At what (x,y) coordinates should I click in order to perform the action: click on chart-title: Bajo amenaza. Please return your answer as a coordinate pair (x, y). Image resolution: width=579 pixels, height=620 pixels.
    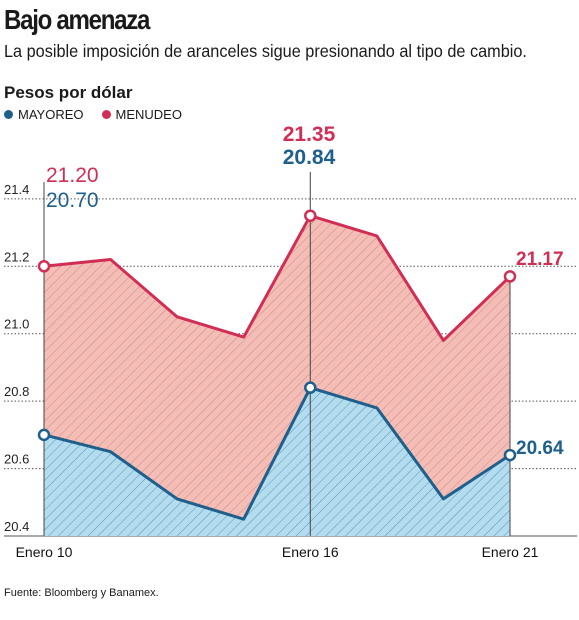
    Looking at the image, I should click on (77, 19).